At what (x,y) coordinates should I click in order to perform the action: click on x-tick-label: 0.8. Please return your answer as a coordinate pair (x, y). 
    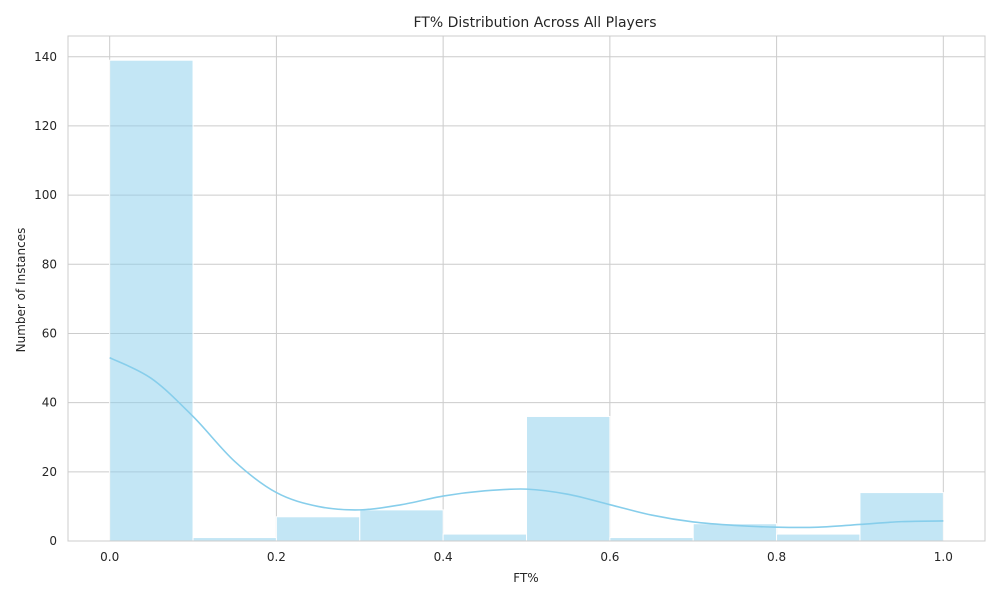
    Looking at the image, I should click on (776, 557).